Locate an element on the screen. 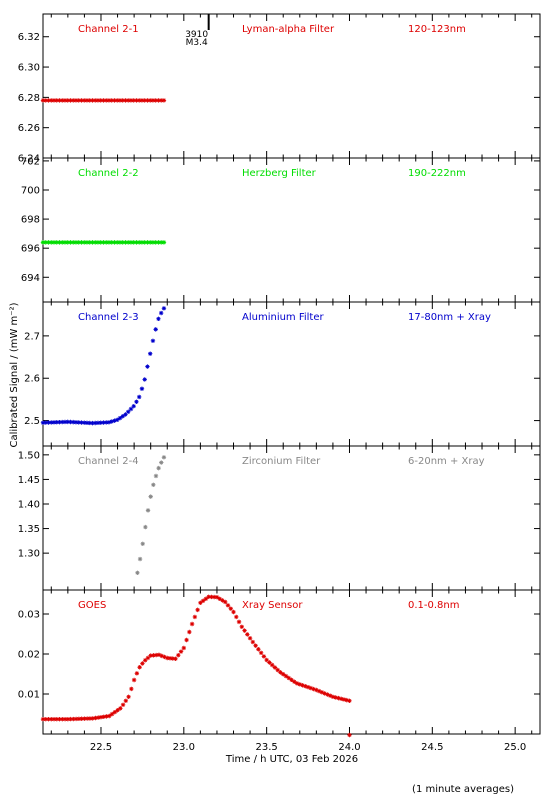  x-axis-label: Time / h UTC, 03 Feb 2026 is located at coordinates (291, 759).